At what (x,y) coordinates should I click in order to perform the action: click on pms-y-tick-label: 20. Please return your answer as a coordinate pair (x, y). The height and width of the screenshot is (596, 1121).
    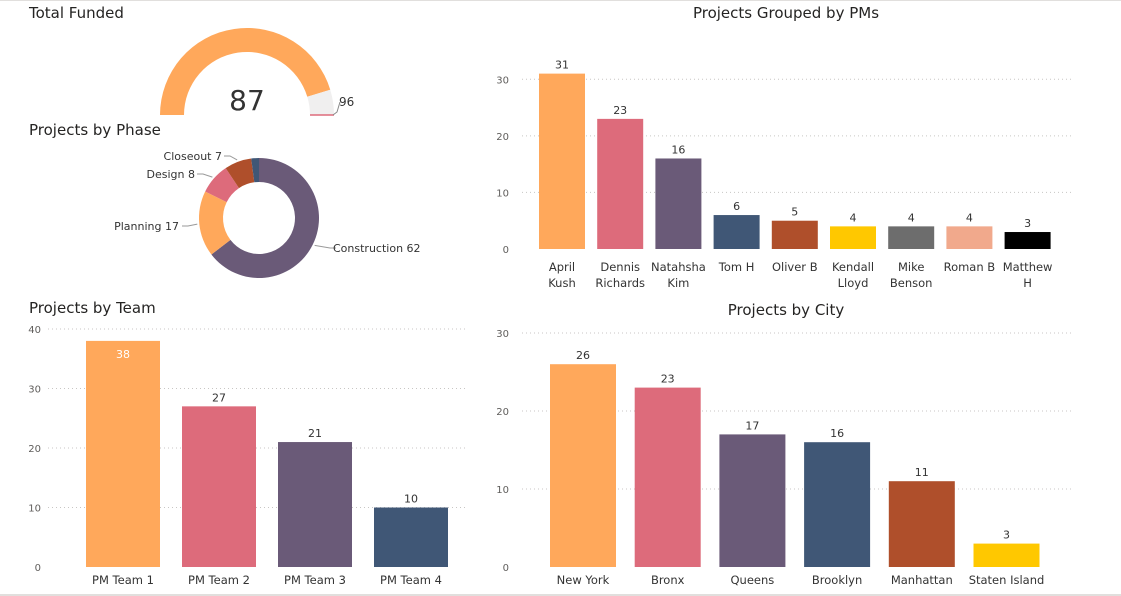
    Looking at the image, I should click on (502, 137).